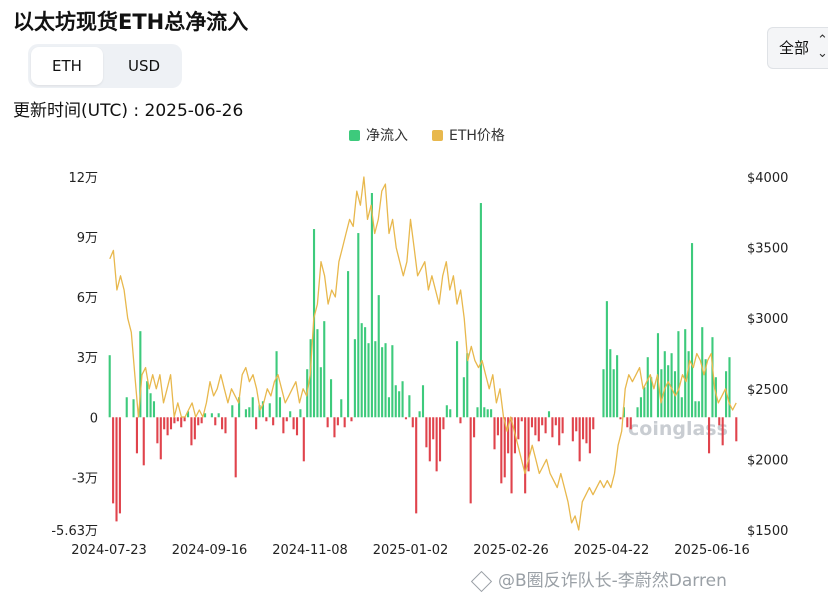  I want to click on y-left-tick-label: 6万, so click(87, 298).